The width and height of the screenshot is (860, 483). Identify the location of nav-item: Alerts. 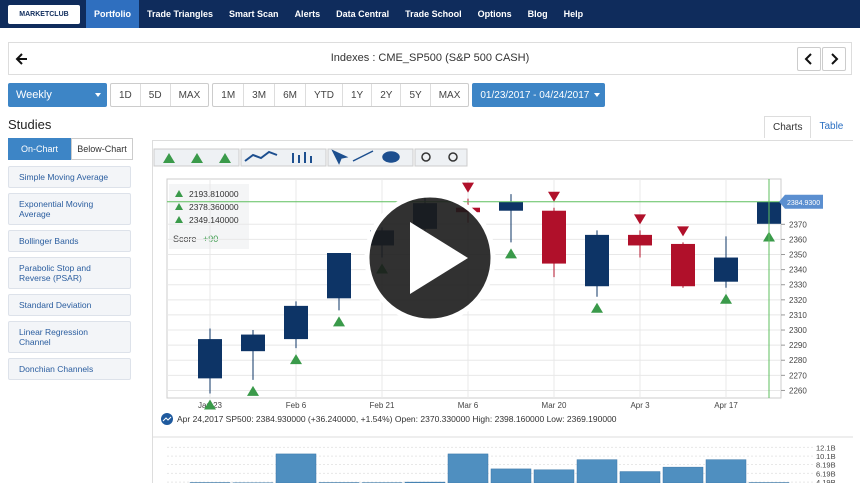
(308, 14).